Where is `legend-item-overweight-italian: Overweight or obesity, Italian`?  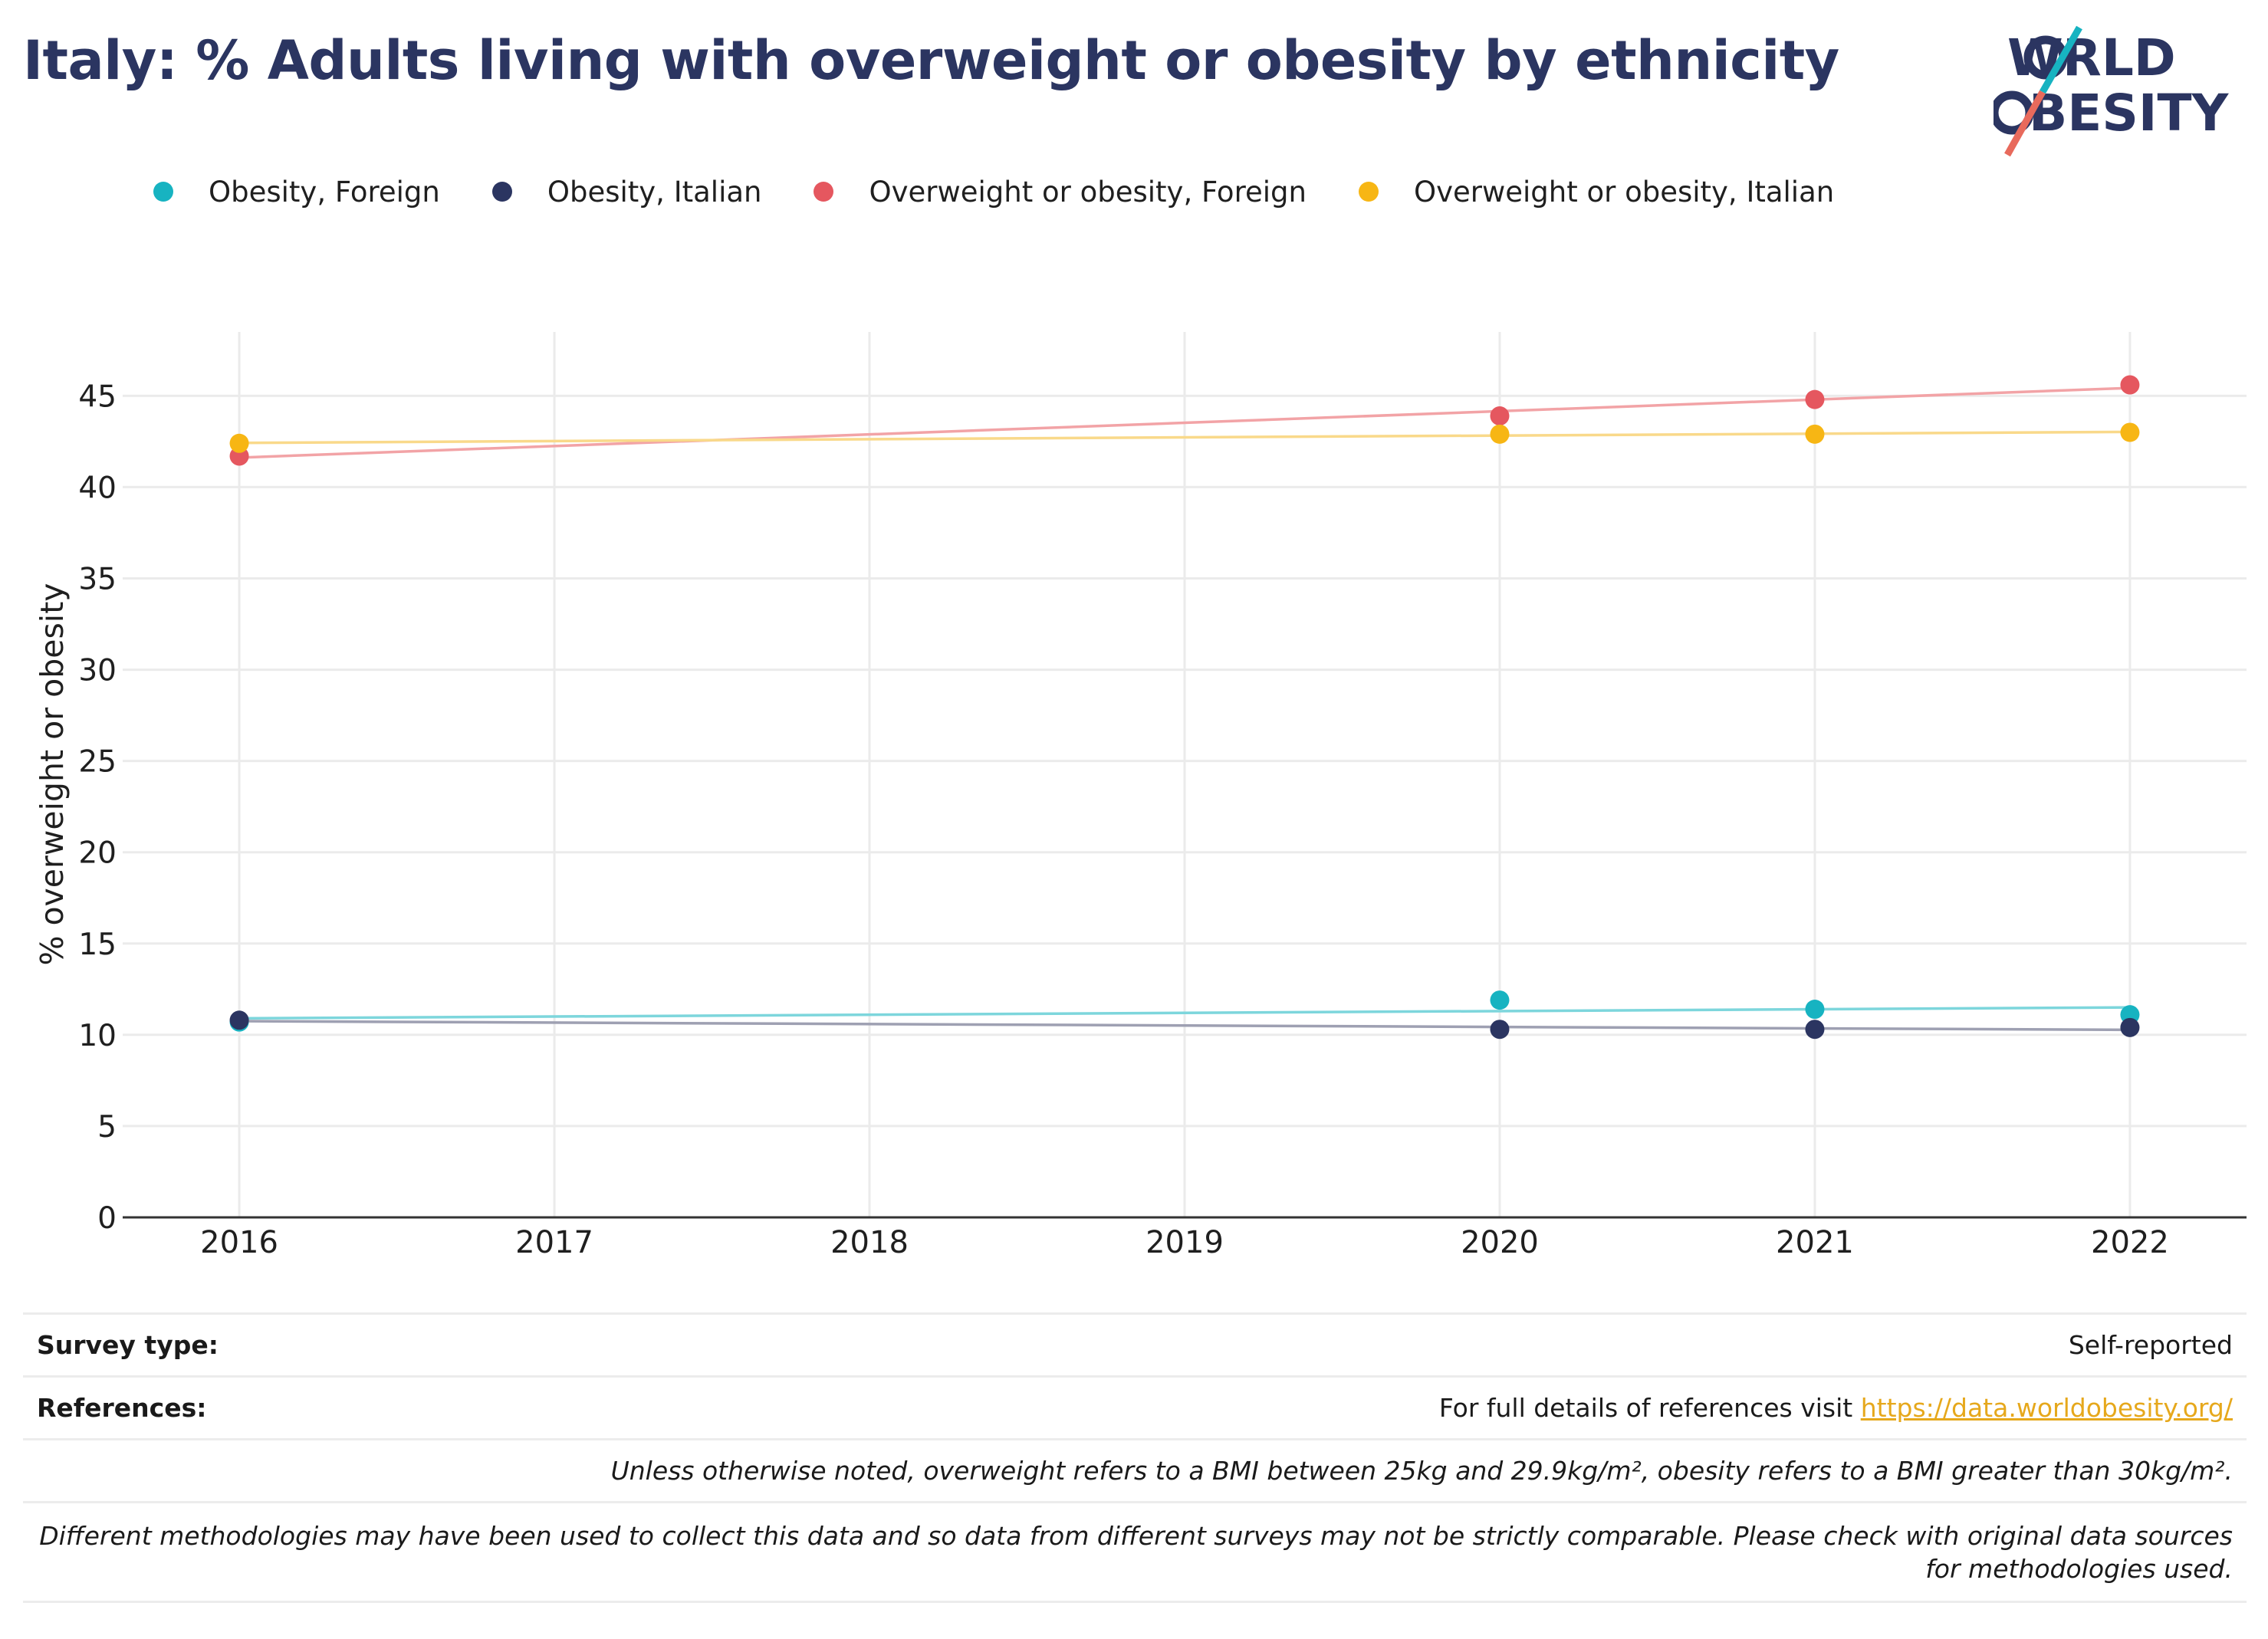 legend-item-overweight-italian: Overweight or obesity, Italian is located at coordinates (1596, 192).